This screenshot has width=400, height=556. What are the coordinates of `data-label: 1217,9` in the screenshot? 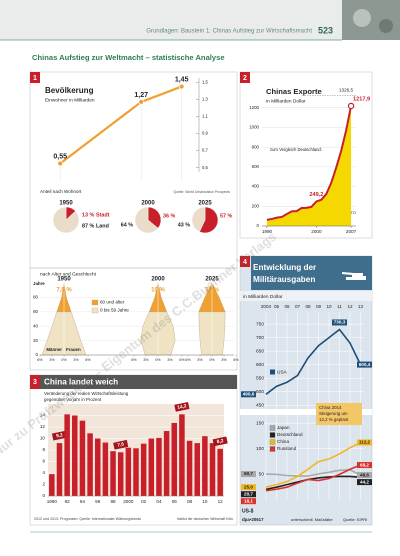 It's located at (361, 99).